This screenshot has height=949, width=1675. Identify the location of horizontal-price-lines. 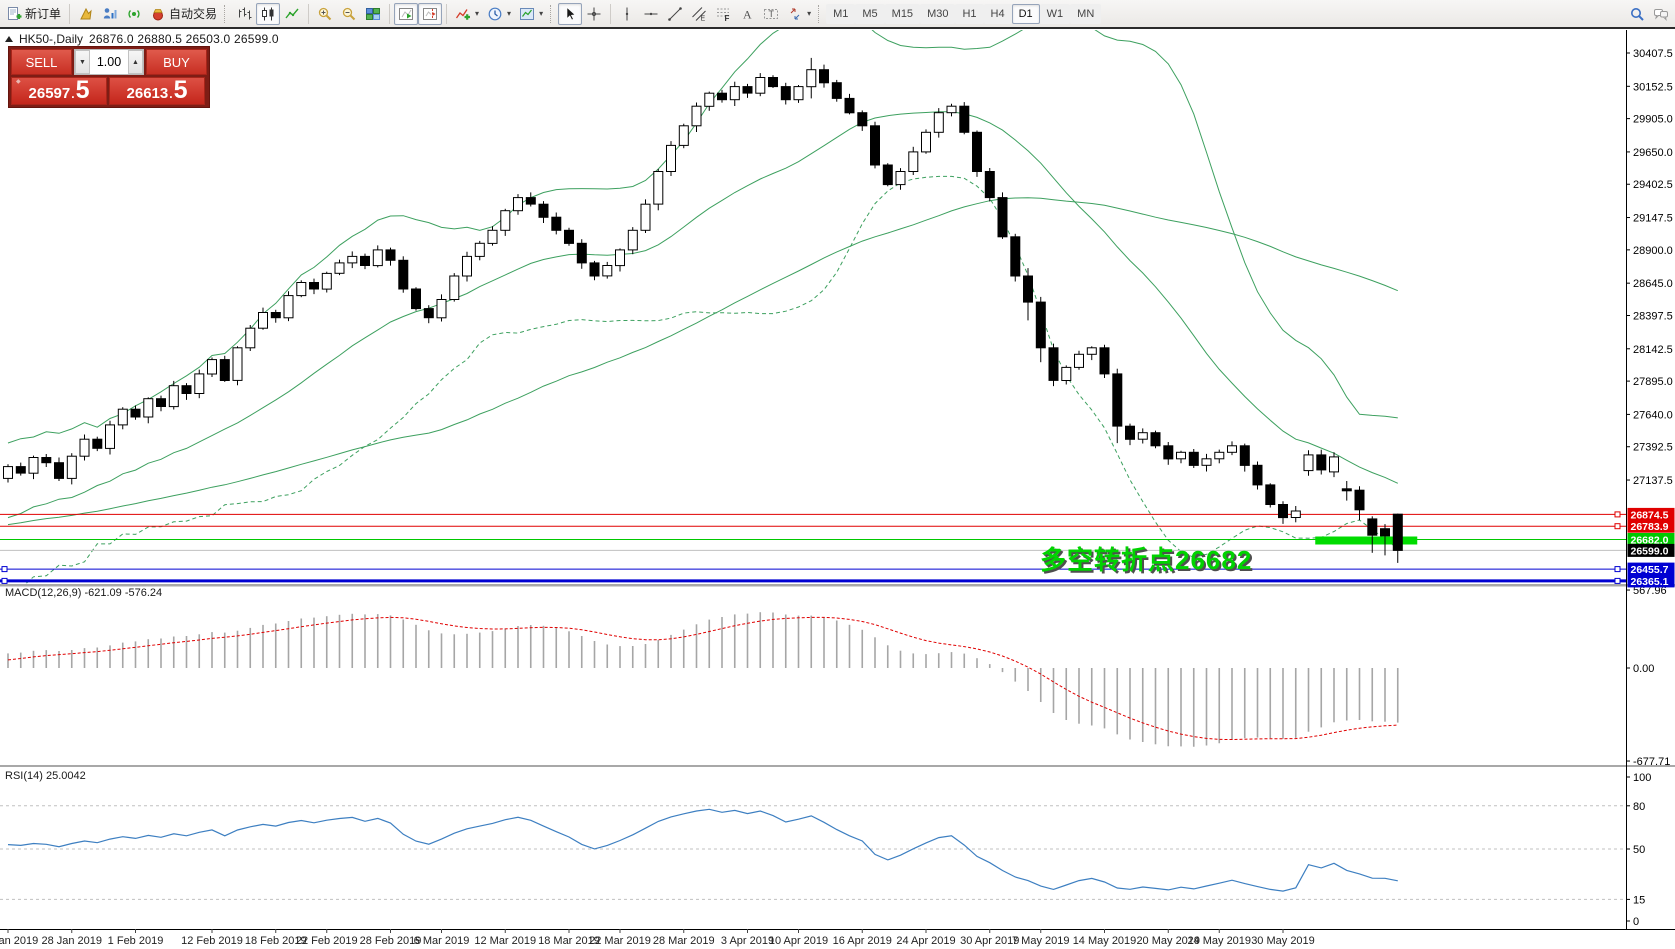
(813, 548).